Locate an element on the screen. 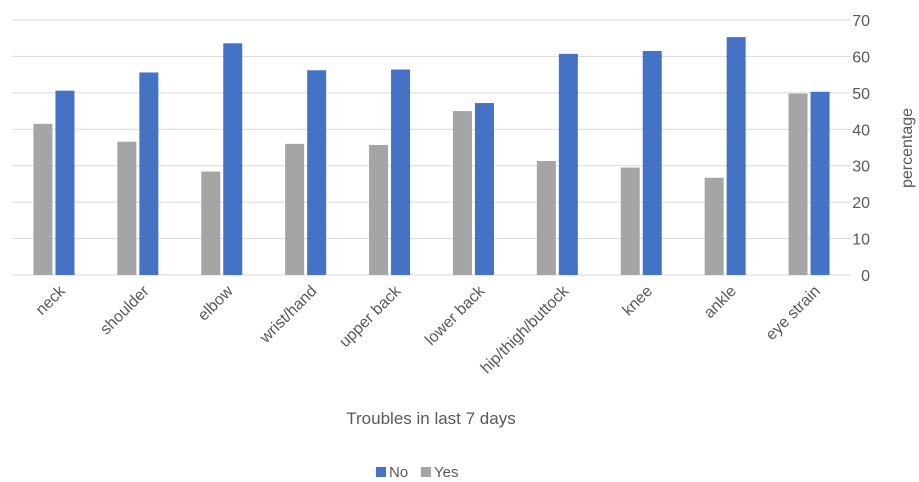  y-tick-label: 60 is located at coordinates (861, 57).